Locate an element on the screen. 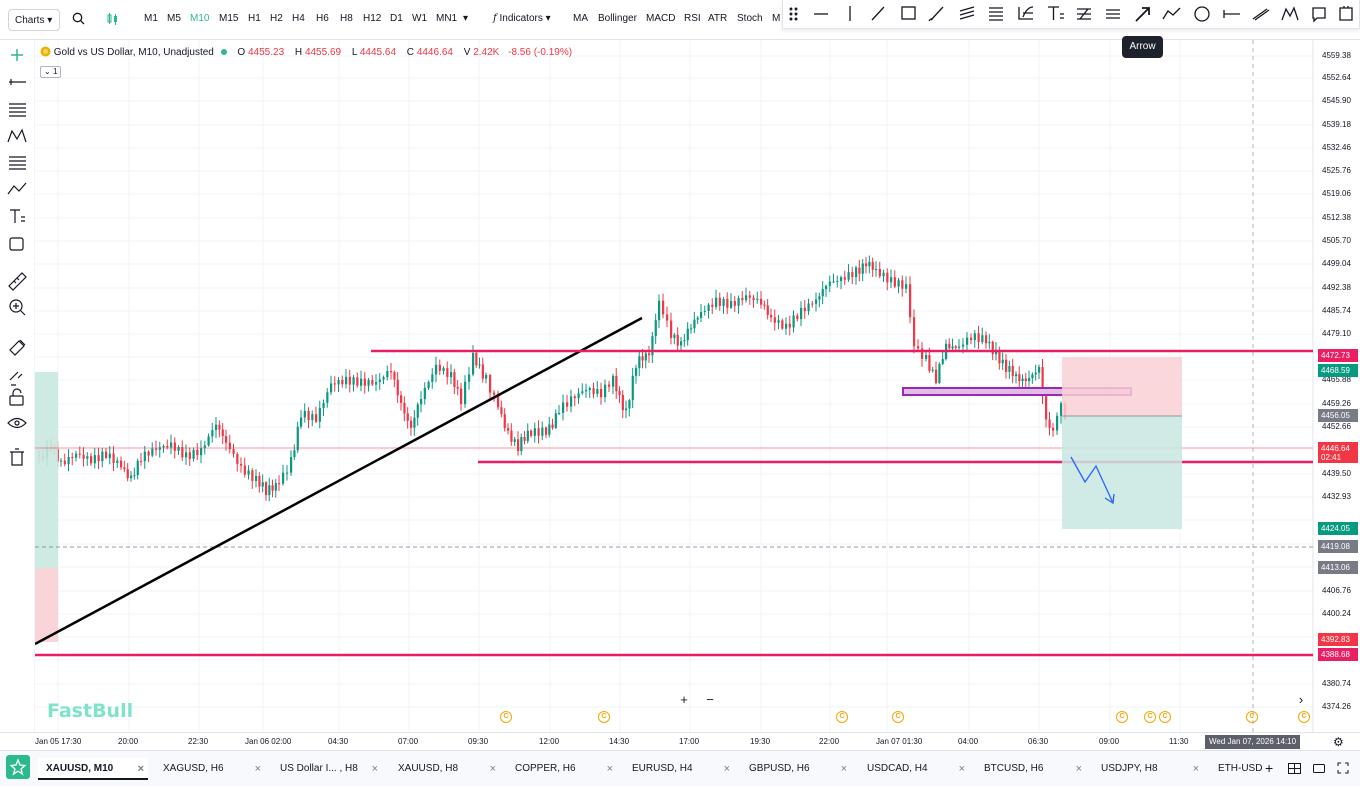 The width and height of the screenshot is (1360, 786). chart-tab: USDJPY, H8 × is located at coordinates (1148, 769).